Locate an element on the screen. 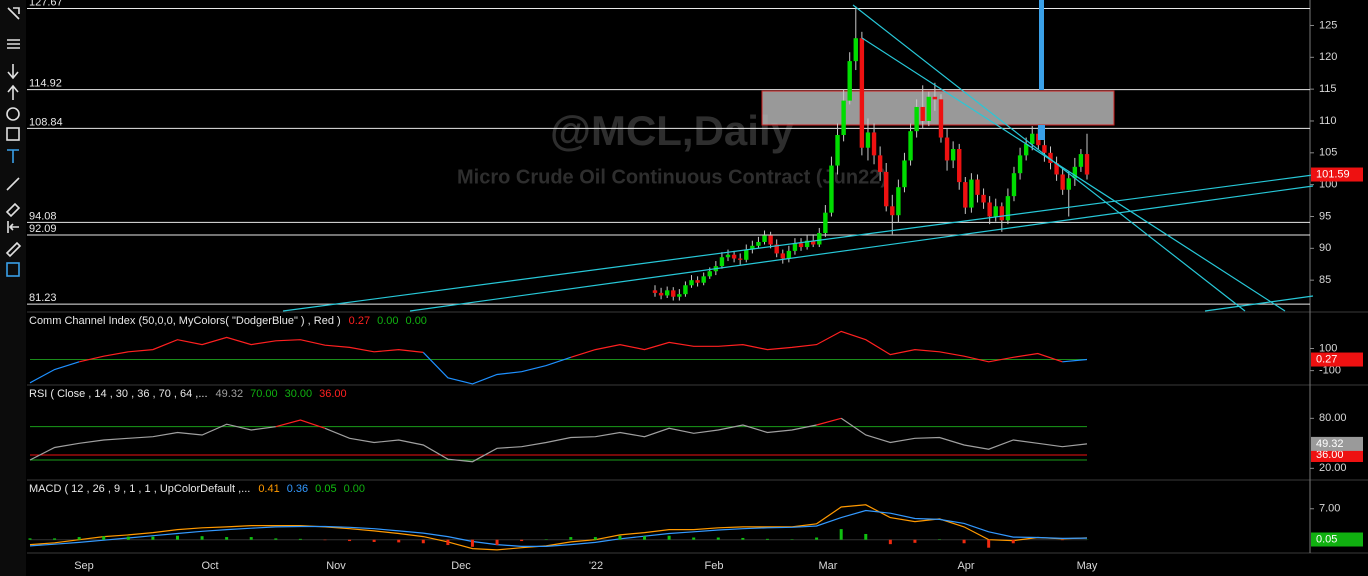 Image resolution: width=1368 pixels, height=576 pixels. watermark-title: @MCL,Daily is located at coordinates (672, 130).